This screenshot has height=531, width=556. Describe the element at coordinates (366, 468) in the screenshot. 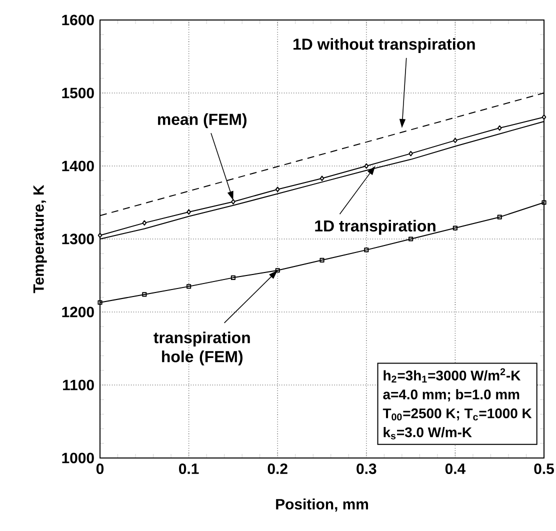

I see `x-tick-label: 0.3` at that location.